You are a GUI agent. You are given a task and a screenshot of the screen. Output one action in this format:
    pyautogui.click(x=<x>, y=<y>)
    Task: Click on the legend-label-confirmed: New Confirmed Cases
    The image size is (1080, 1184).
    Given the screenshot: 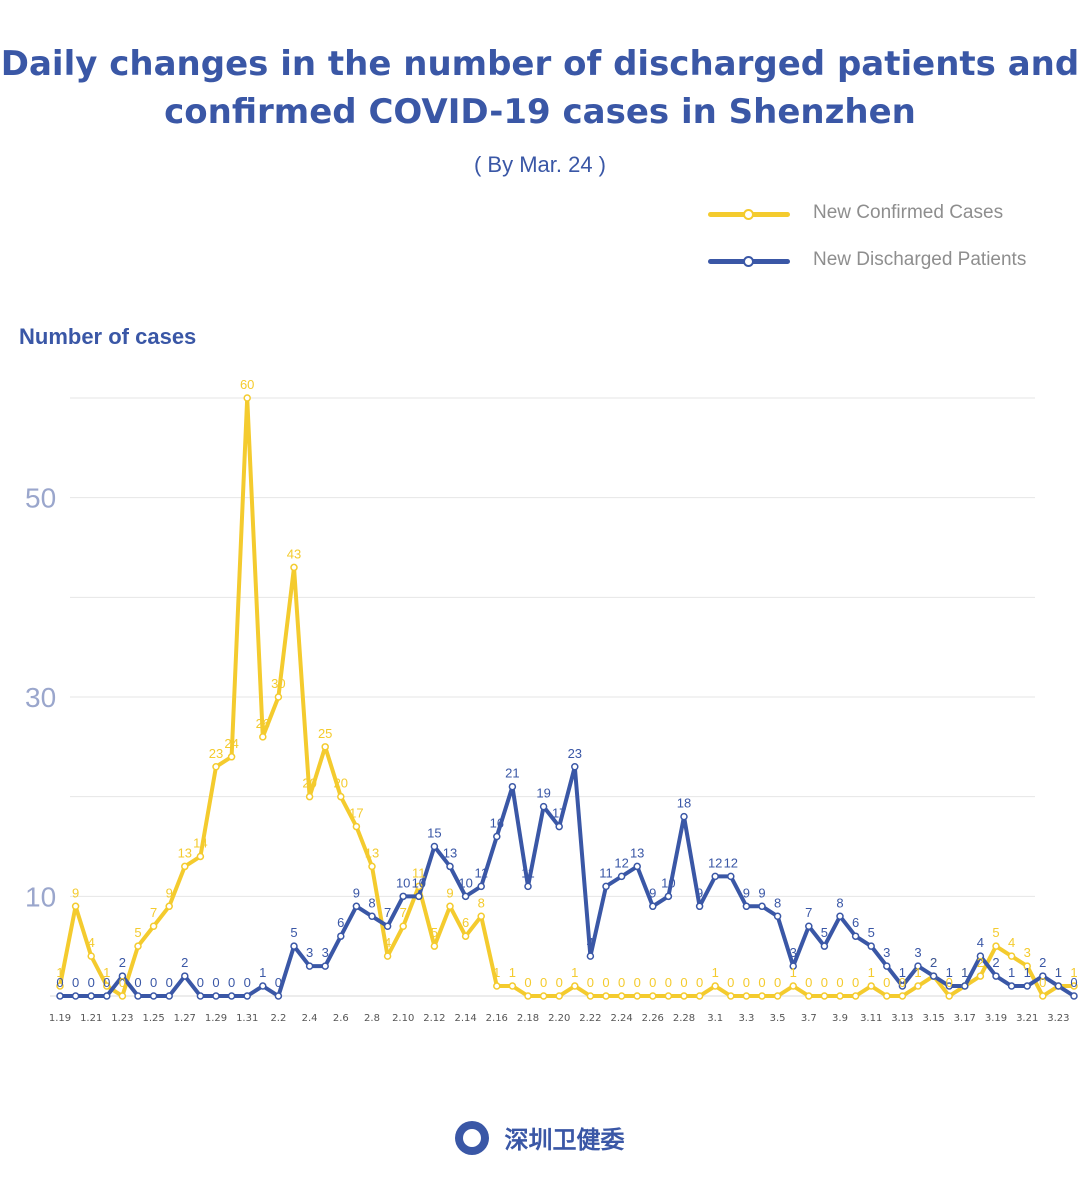 What is the action you would take?
    pyautogui.click(x=908, y=212)
    